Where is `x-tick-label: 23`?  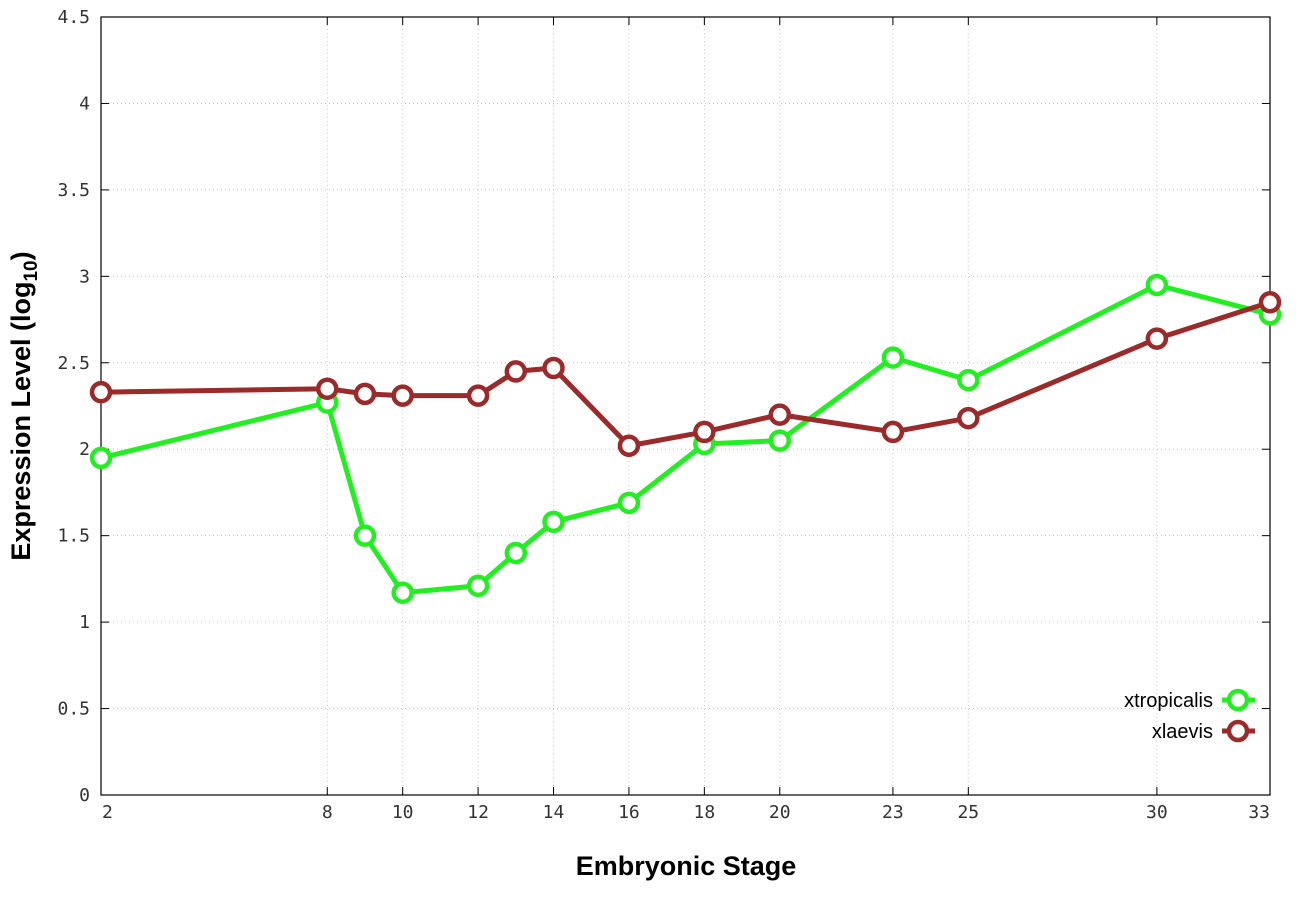
x-tick-label: 23 is located at coordinates (893, 812).